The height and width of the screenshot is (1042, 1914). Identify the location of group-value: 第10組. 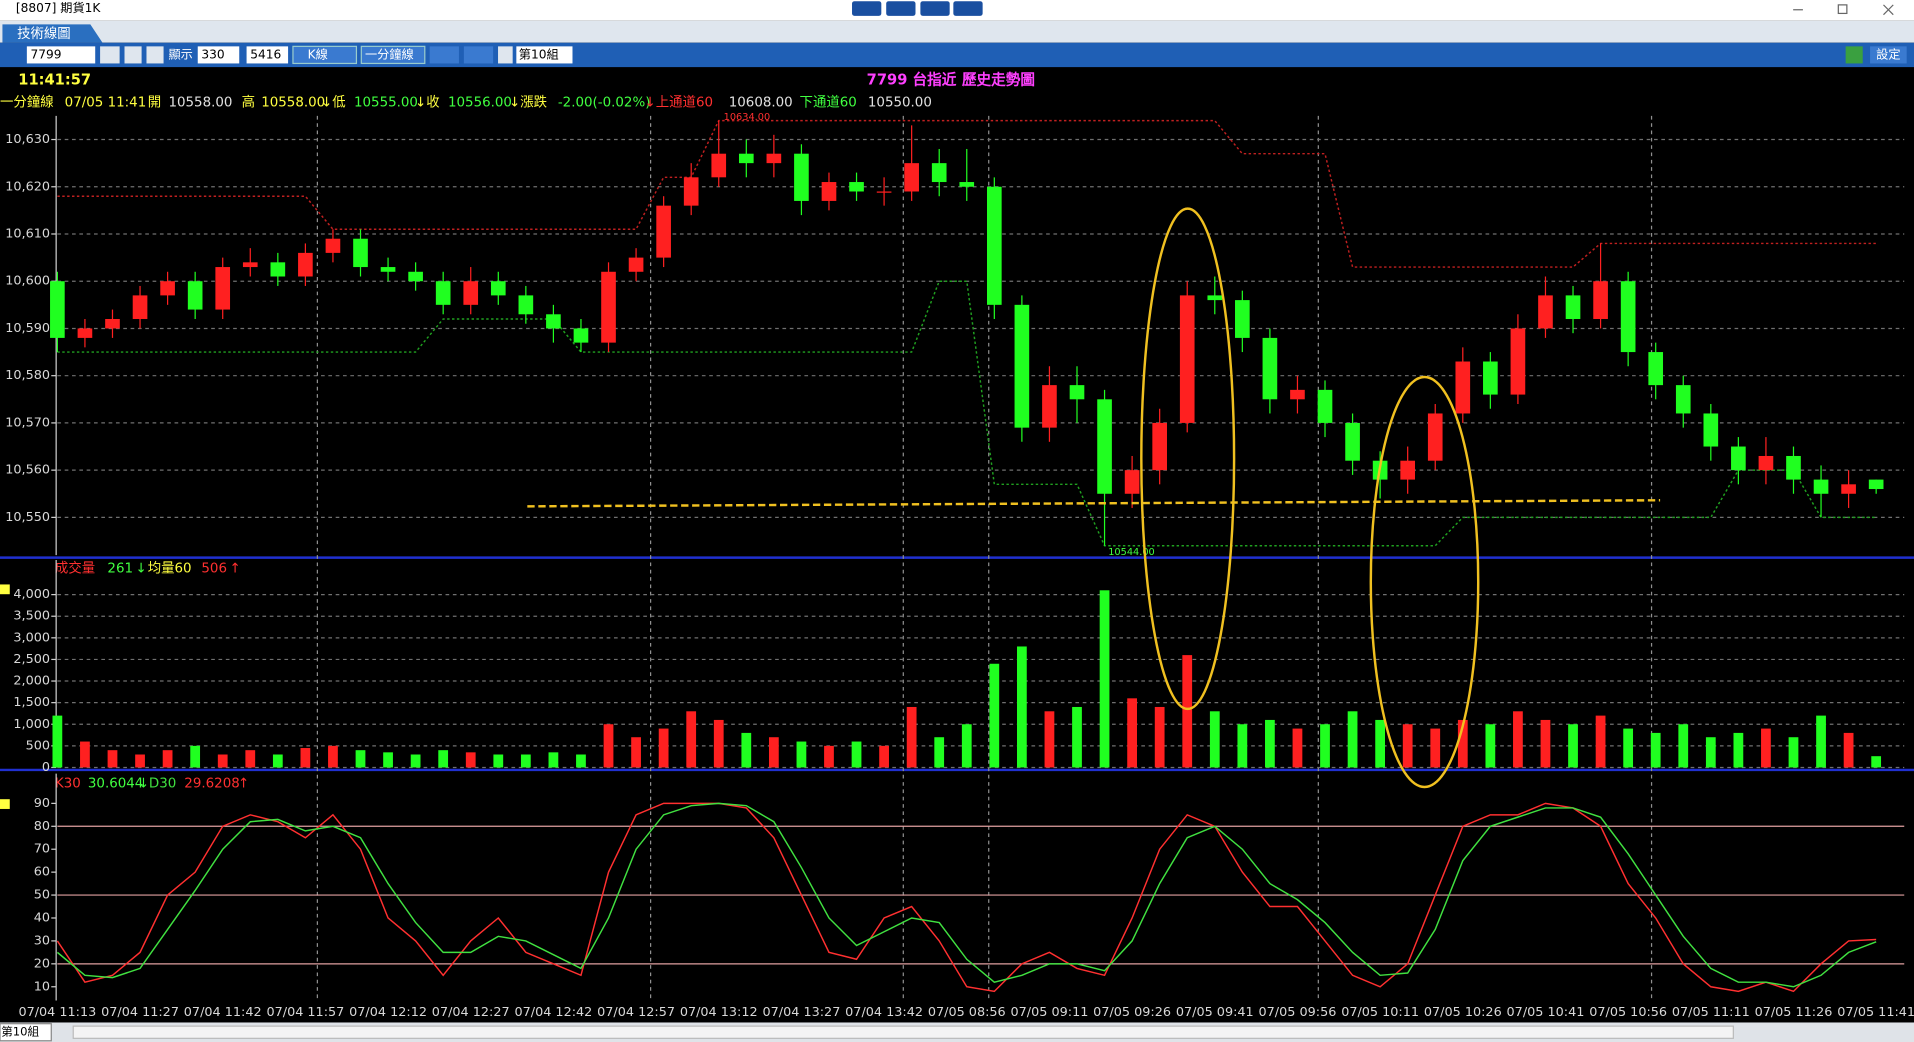
(539, 54).